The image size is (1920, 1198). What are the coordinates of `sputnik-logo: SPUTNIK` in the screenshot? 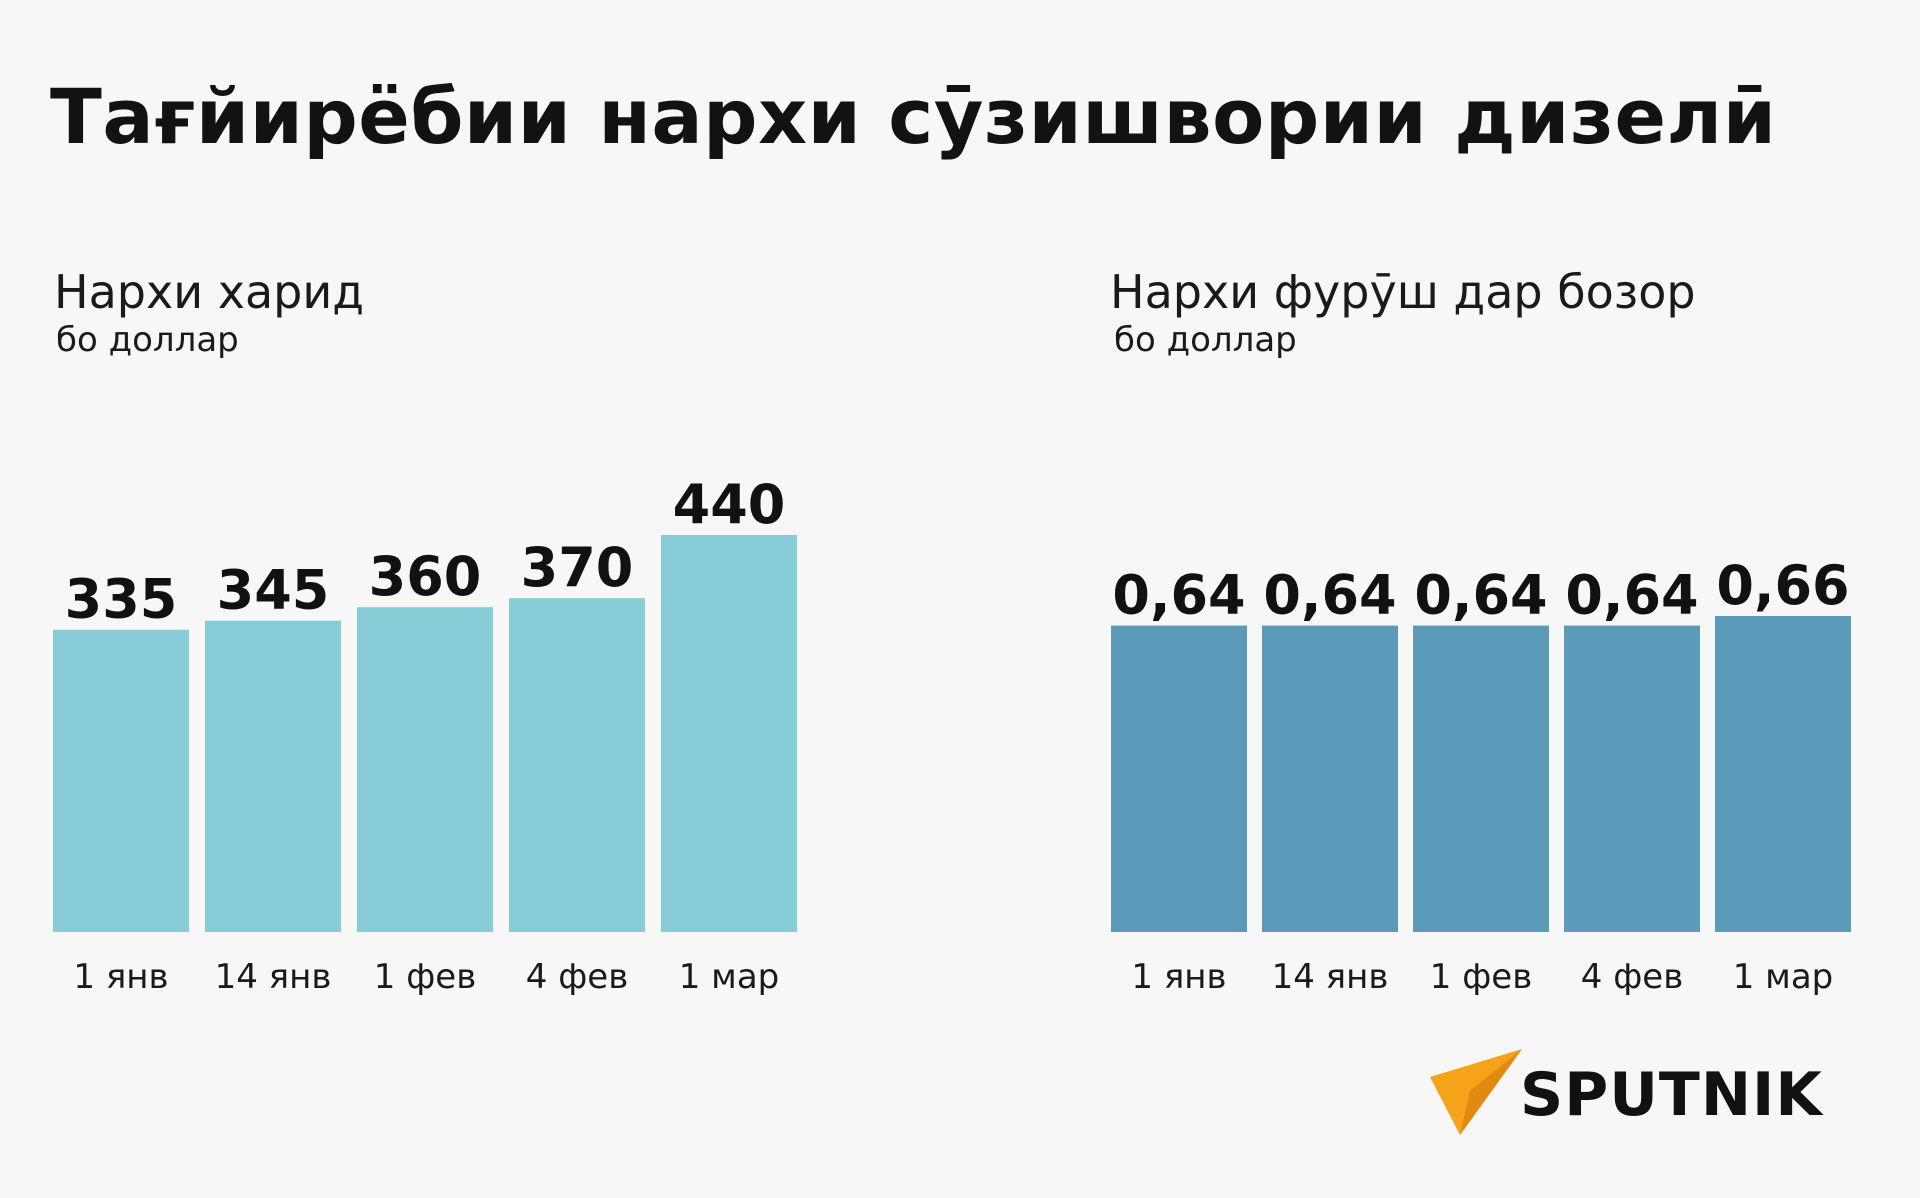 It's located at (1627, 1092).